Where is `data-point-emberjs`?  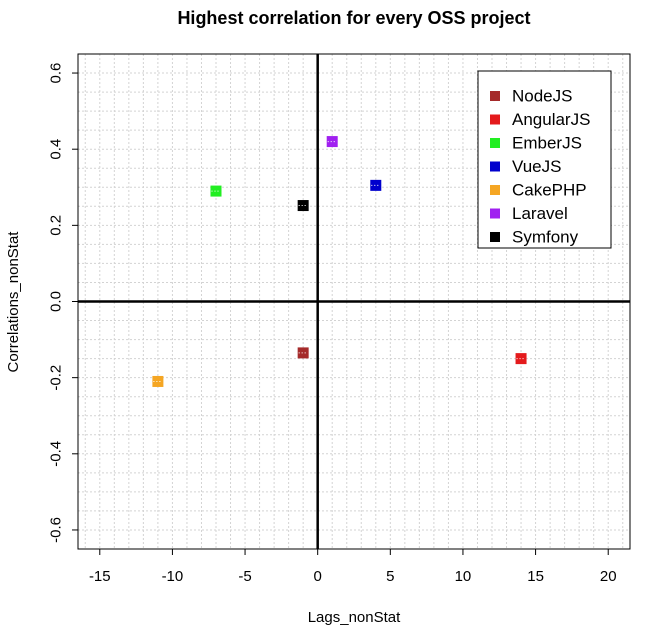
data-point-emberjs is located at coordinates (216, 191).